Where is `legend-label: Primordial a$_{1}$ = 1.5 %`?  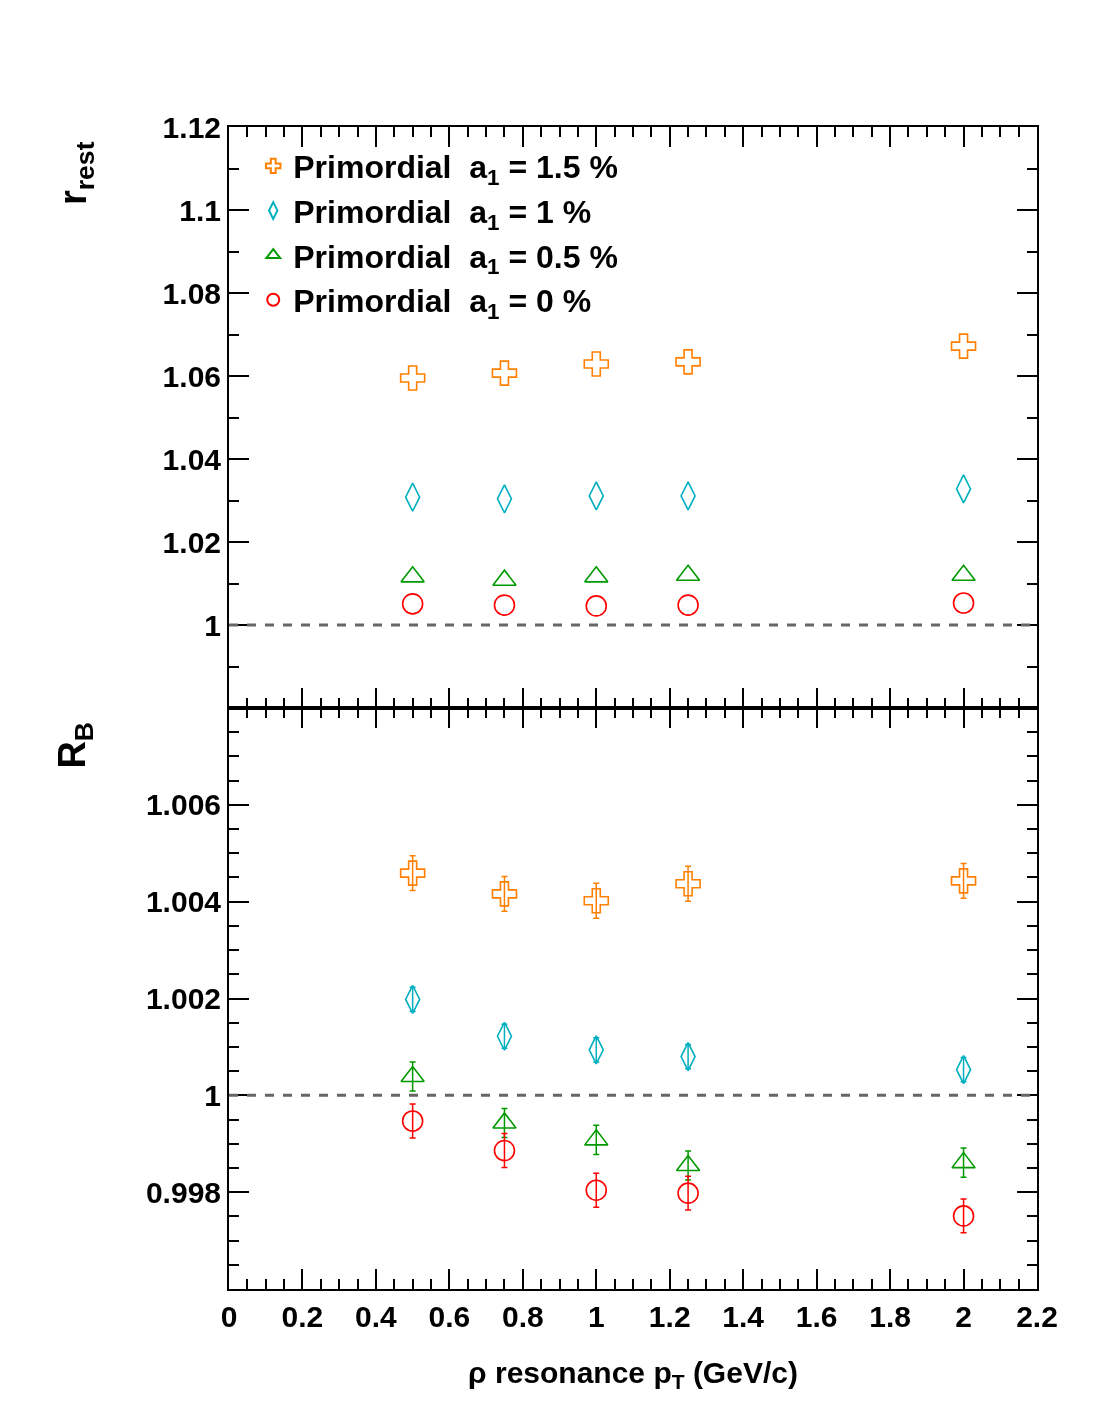
legend-label: Primordial a$_{1}$ = 1.5 % is located at coordinates (455, 170).